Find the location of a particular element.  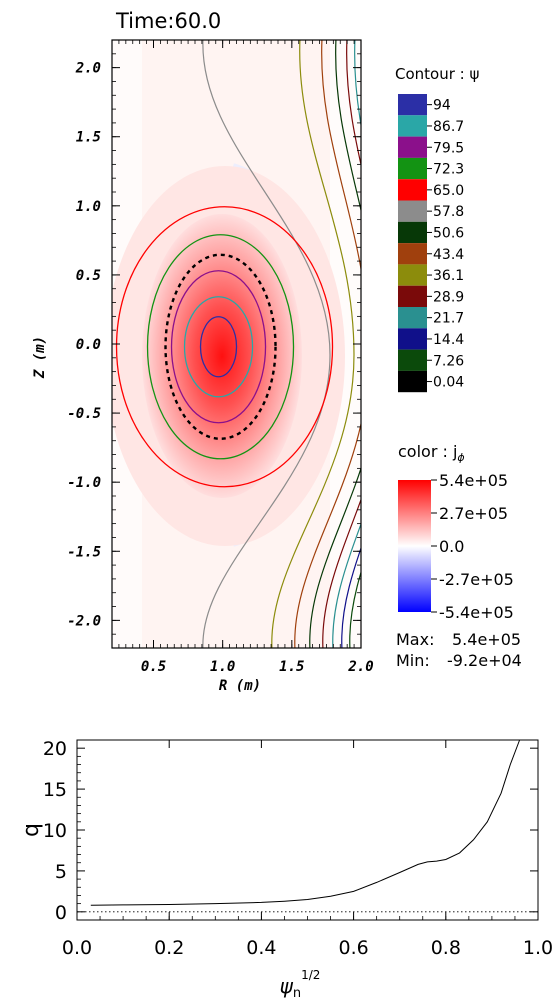

z-tick-label: -1.5 is located at coordinates (84, 552).